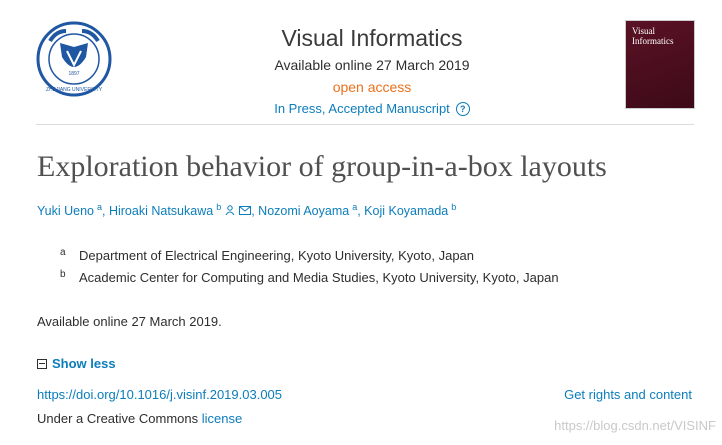 This screenshot has width=722, height=445. I want to click on open-access-label: open access, so click(372, 87).